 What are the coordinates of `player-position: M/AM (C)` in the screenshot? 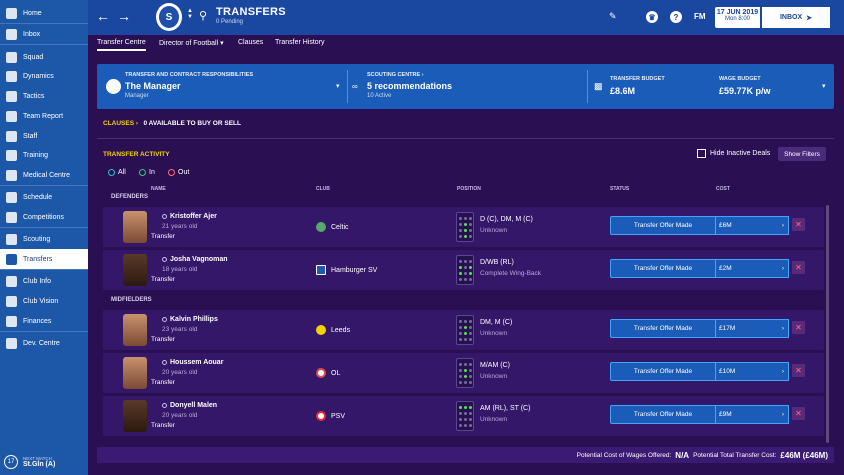 It's located at (495, 365).